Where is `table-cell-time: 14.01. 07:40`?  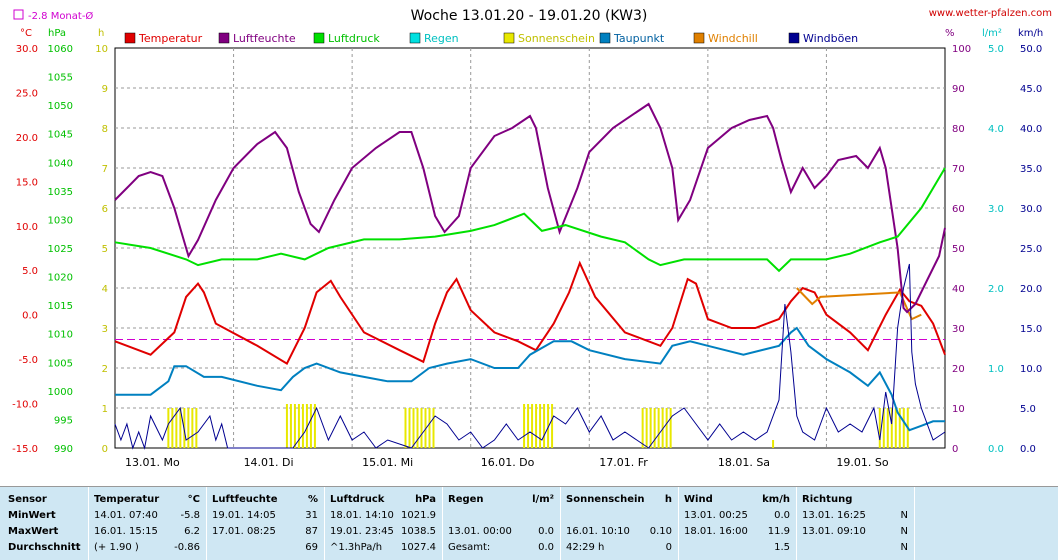 table-cell-time: 14.01. 07:40 is located at coordinates (126, 515).